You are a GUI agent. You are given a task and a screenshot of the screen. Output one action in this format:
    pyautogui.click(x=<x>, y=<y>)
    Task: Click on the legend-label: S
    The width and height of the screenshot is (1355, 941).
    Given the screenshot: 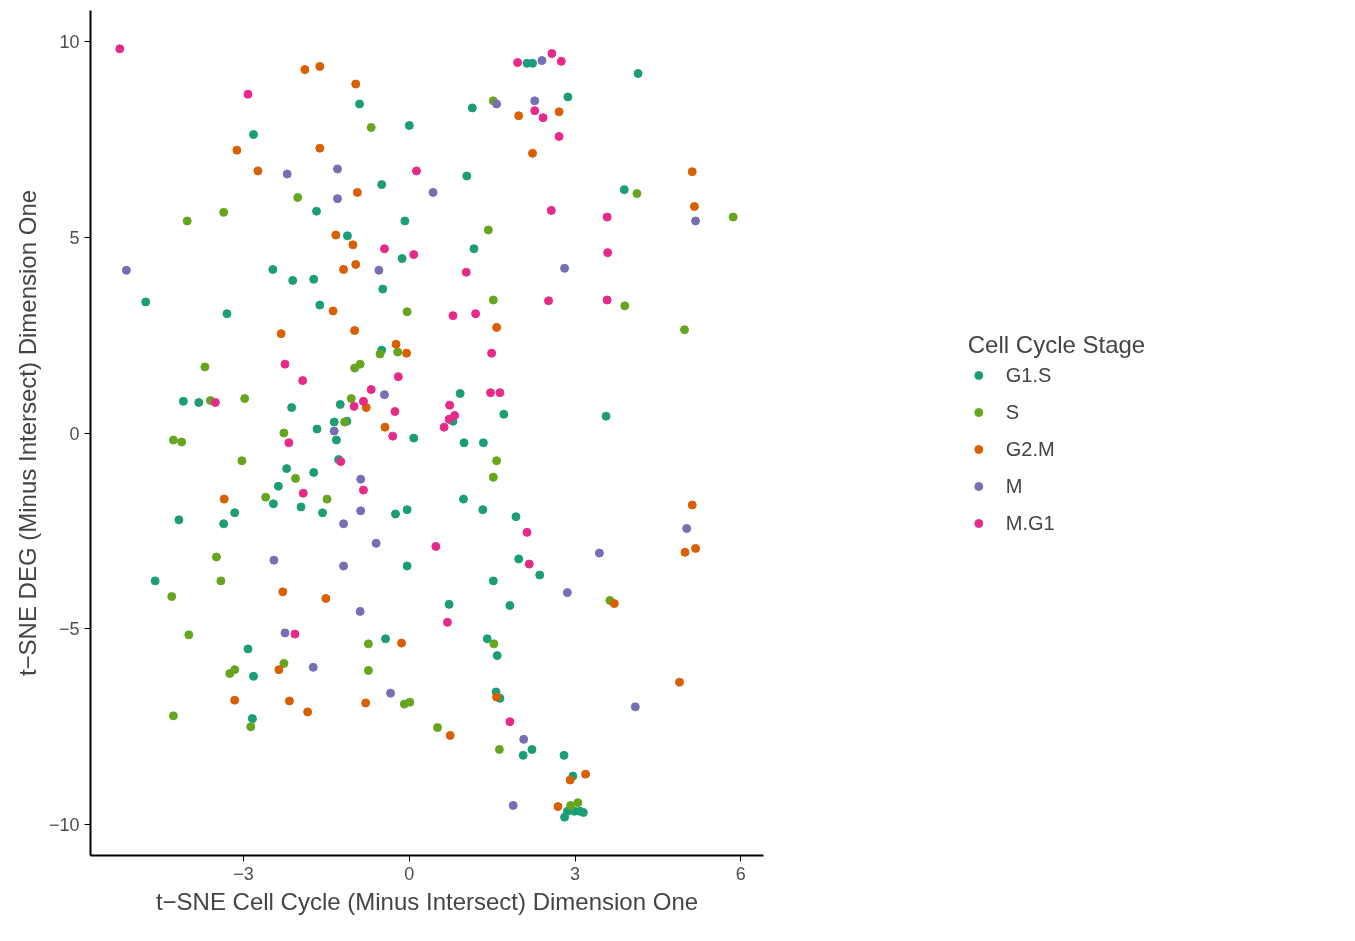 What is the action you would take?
    pyautogui.click(x=1013, y=412)
    